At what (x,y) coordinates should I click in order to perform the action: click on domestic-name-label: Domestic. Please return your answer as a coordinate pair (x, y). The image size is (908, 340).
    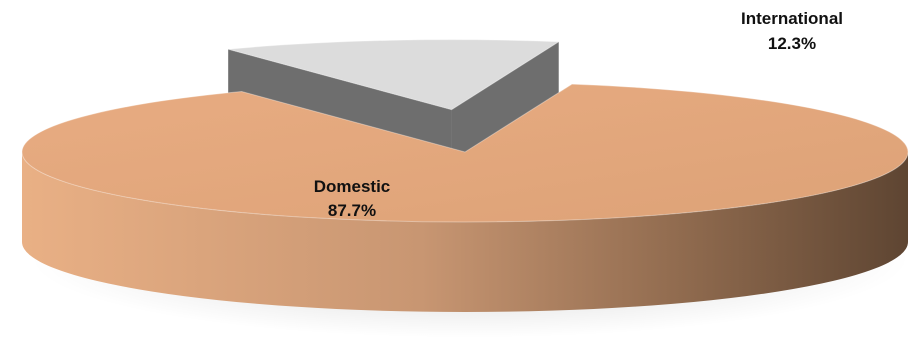
    Looking at the image, I should click on (352, 186).